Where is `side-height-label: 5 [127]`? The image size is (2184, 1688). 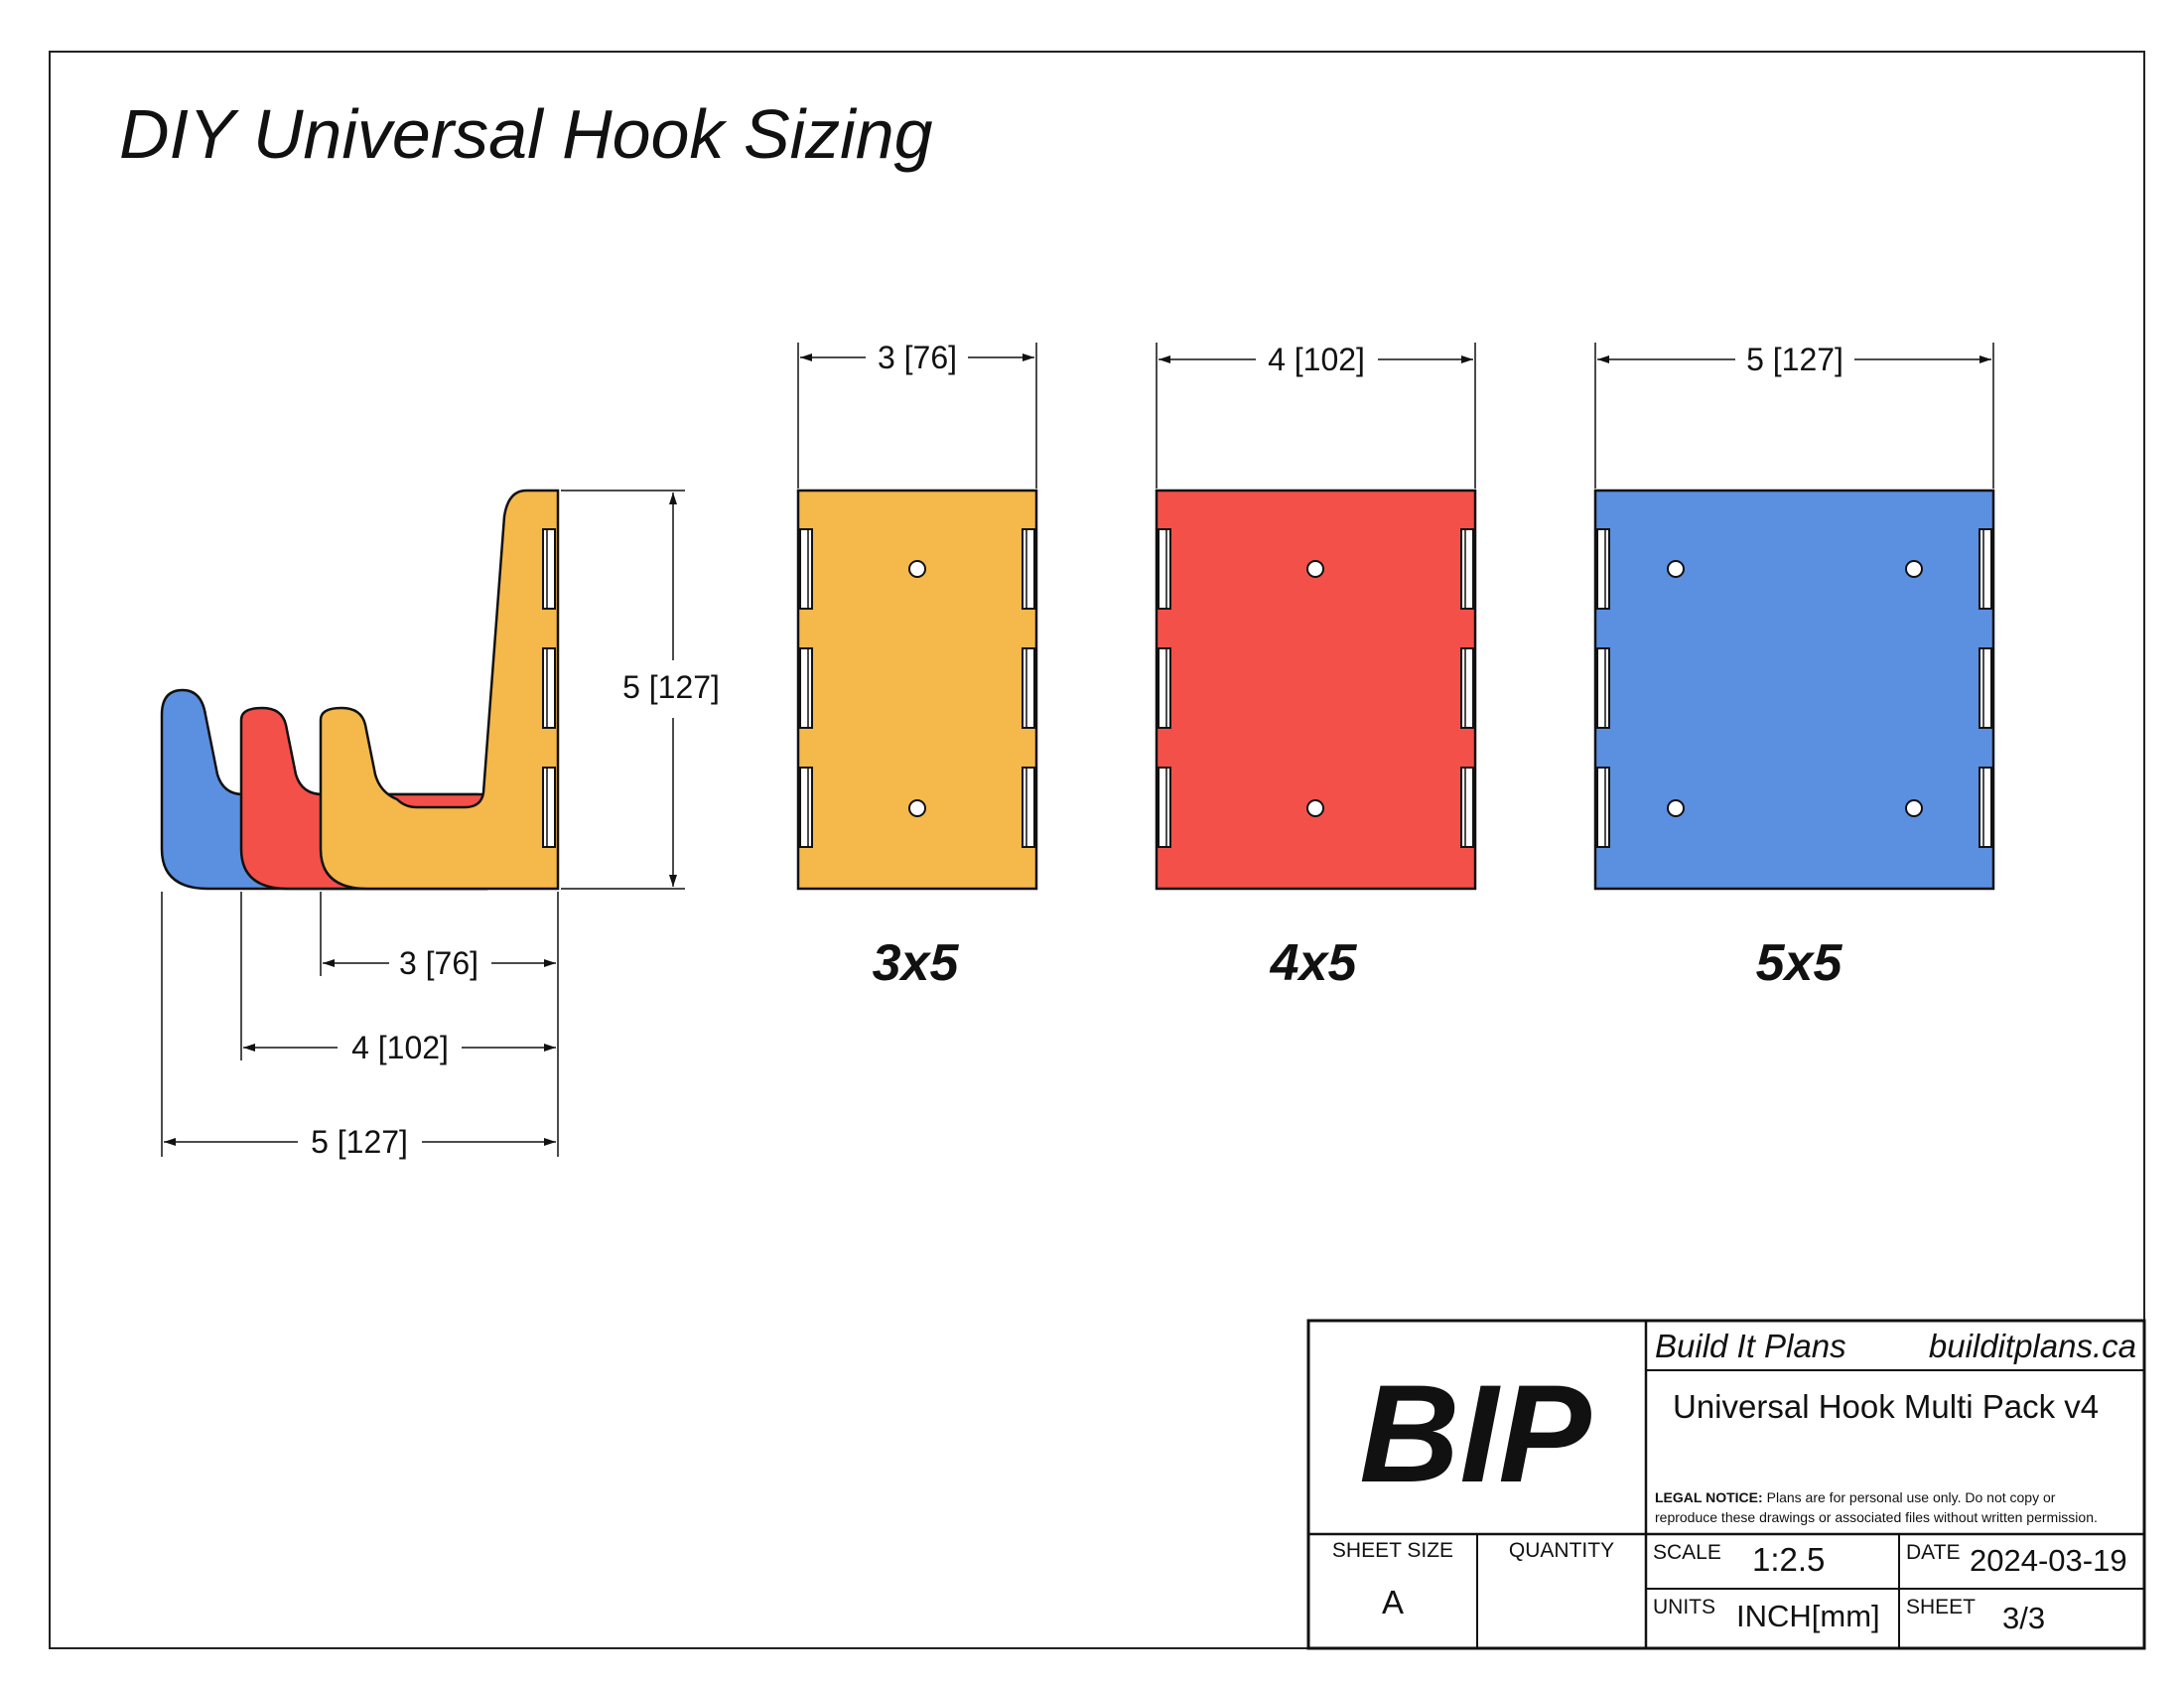 side-height-label: 5 [127] is located at coordinates (671, 687).